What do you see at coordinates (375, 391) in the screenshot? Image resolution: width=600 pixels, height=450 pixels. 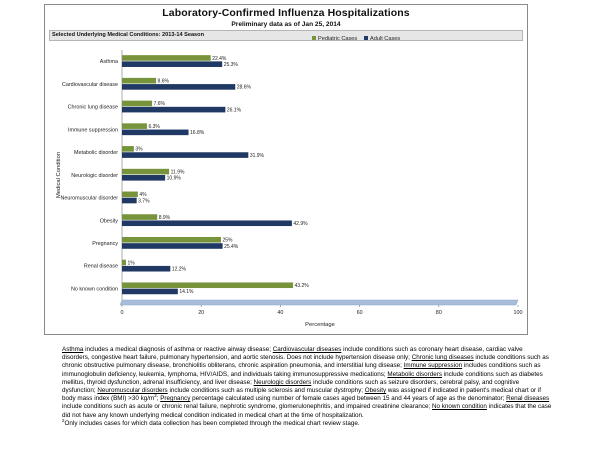 I see `footnote-term-obesity: Obesity` at bounding box center [375, 391].